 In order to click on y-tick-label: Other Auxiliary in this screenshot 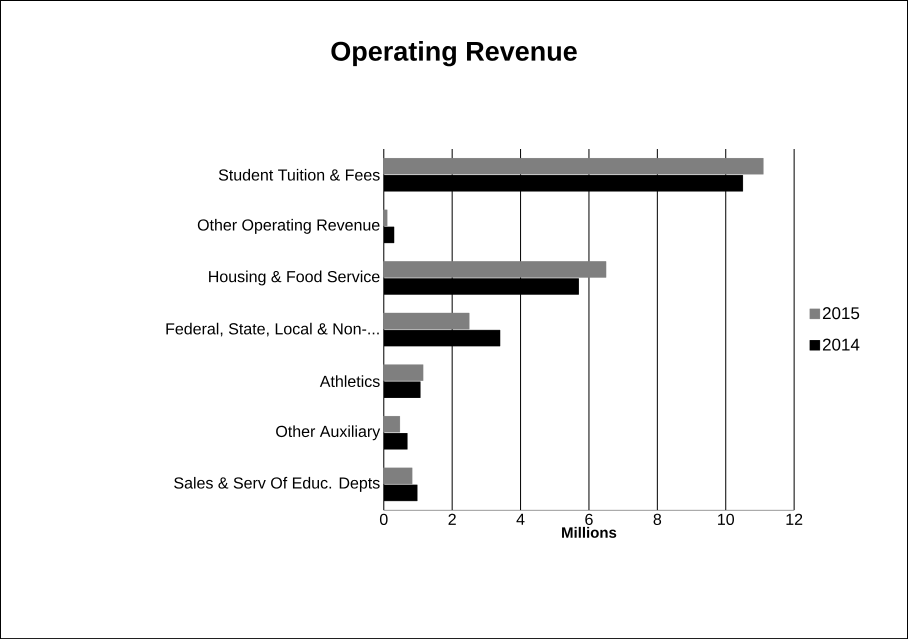, I will do `click(328, 432)`.